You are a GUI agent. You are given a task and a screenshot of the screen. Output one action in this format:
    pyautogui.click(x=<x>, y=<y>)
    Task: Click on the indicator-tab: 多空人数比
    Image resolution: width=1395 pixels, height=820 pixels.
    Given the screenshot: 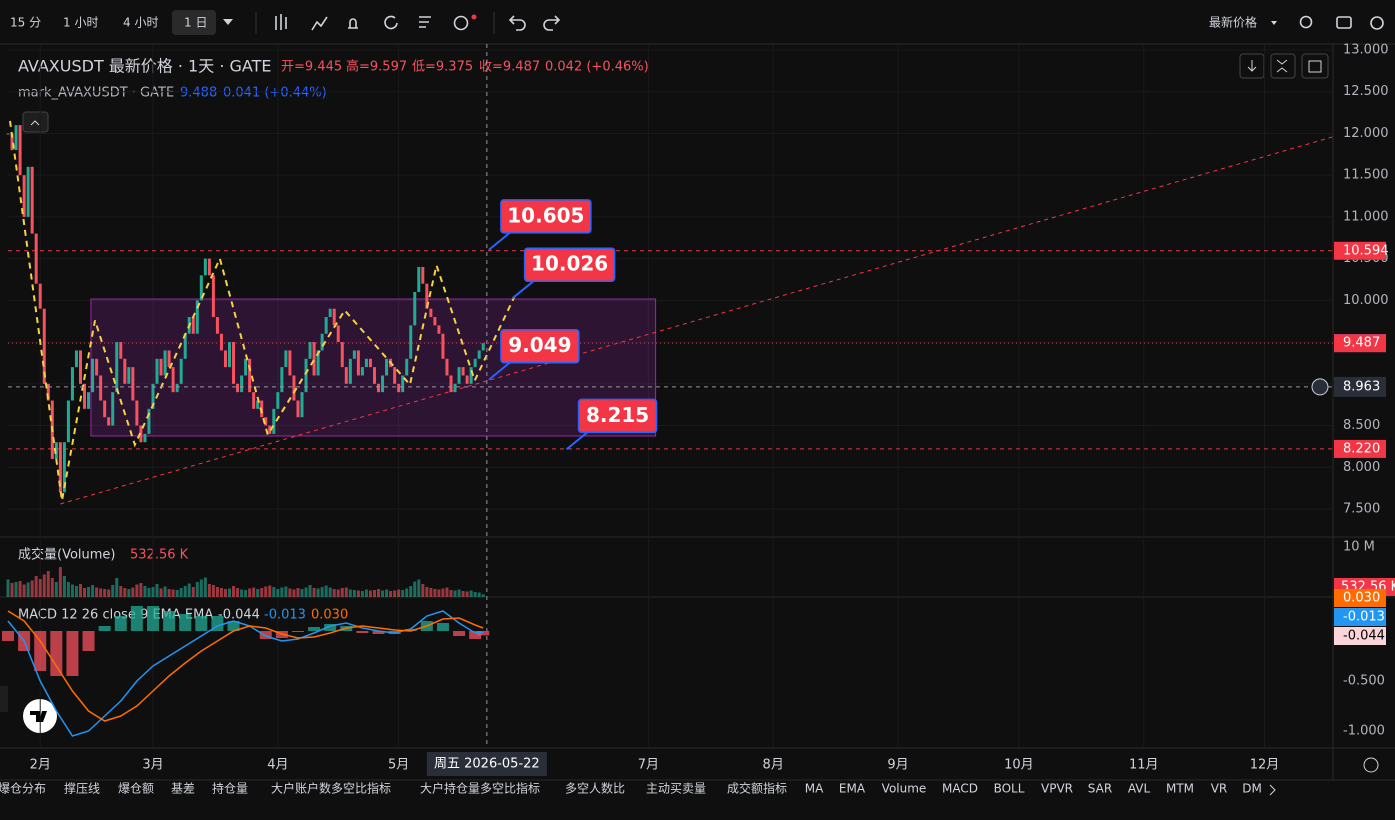 What is the action you would take?
    pyautogui.click(x=595, y=788)
    